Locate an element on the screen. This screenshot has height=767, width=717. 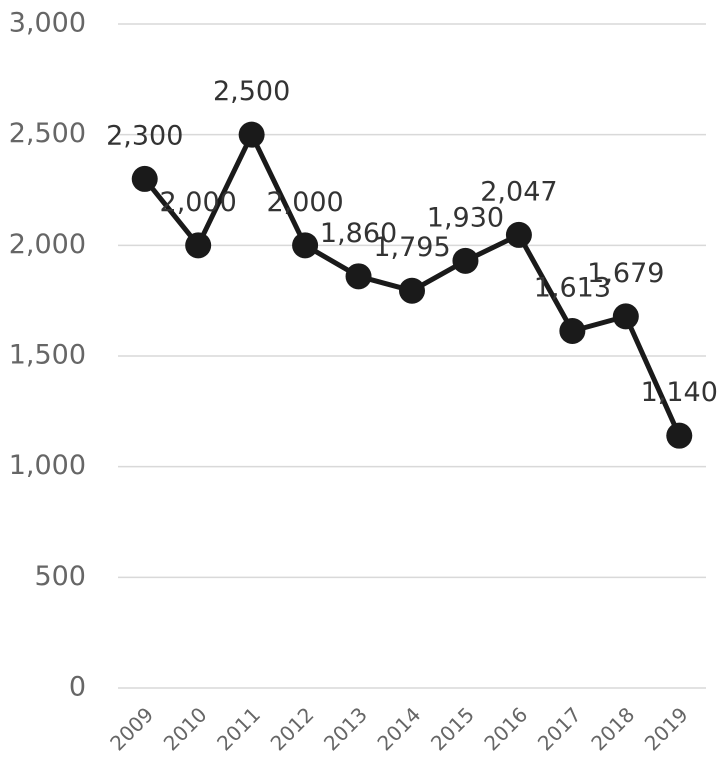
value-label: 1,140 is located at coordinates (679, 392).